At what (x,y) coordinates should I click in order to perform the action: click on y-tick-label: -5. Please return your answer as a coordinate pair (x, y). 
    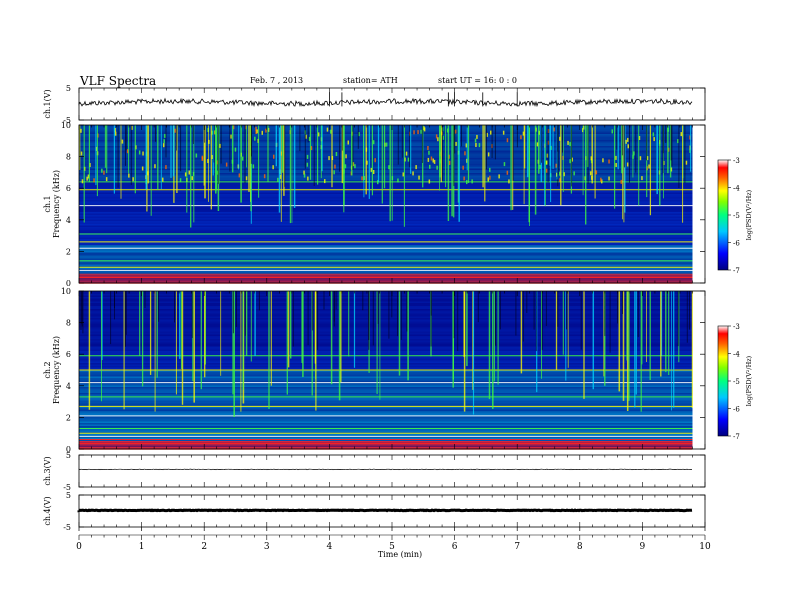
    Looking at the image, I should click on (67, 527).